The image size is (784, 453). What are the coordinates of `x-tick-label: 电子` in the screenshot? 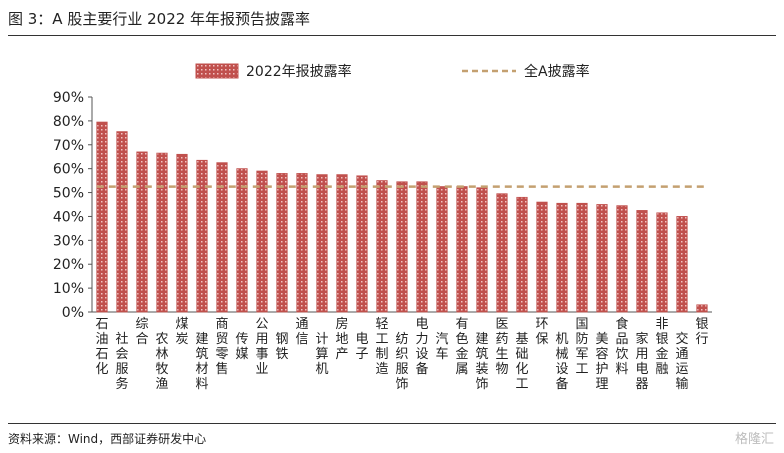 It's located at (361, 347).